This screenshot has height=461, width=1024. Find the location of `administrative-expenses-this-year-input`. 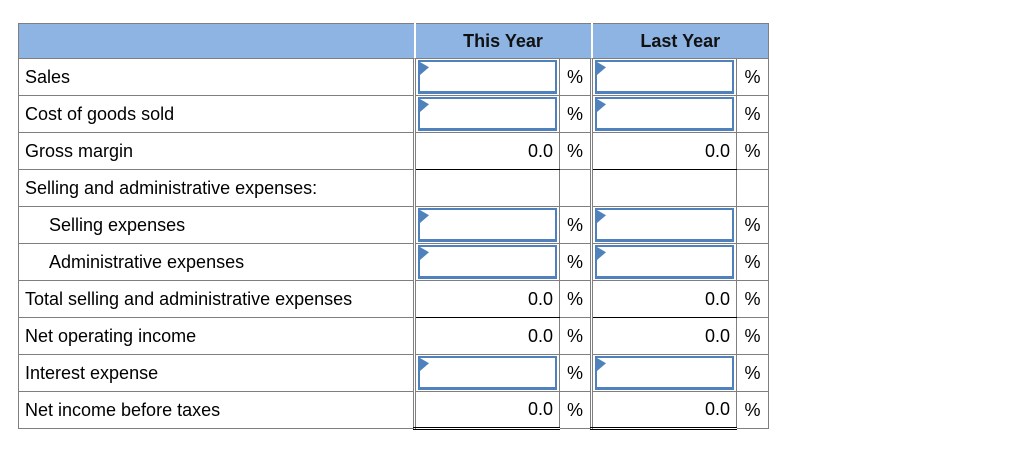

administrative-expenses-this-year-input is located at coordinates (487, 262).